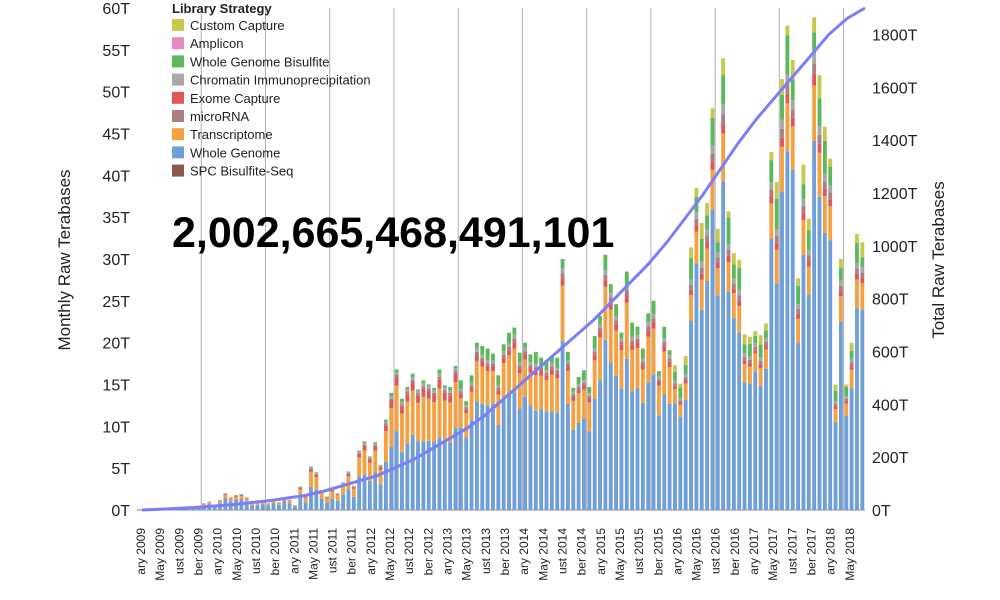  Describe the element at coordinates (831, 551) in the screenshot. I see `date-tick-label: ary 2018` at that location.